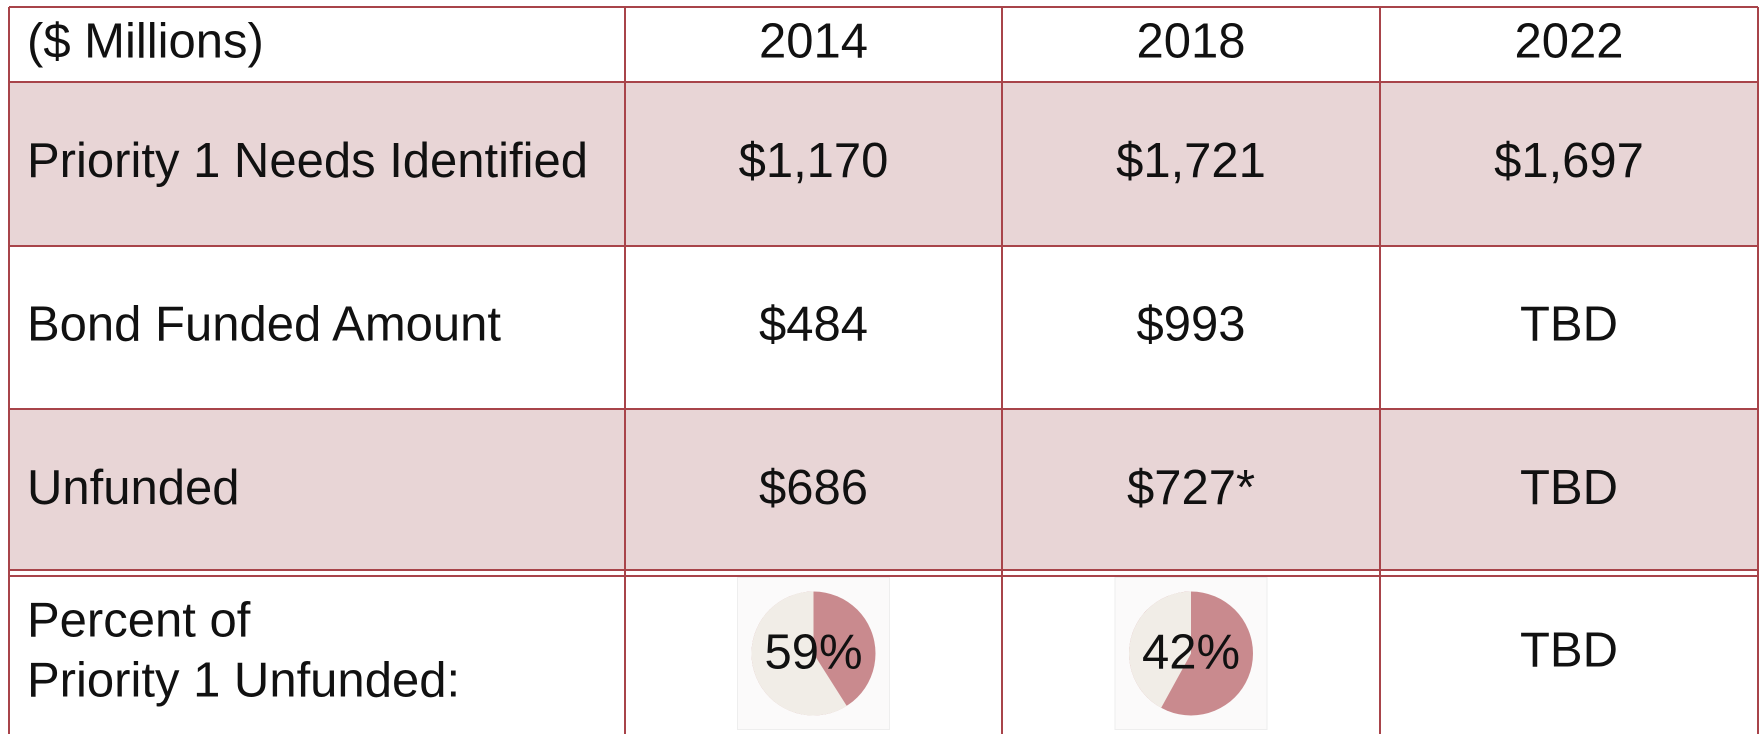 Image resolution: width=1760 pixels, height=734 pixels. Describe the element at coordinates (1191, 488) in the screenshot. I see `cell-value: $727*` at that location.